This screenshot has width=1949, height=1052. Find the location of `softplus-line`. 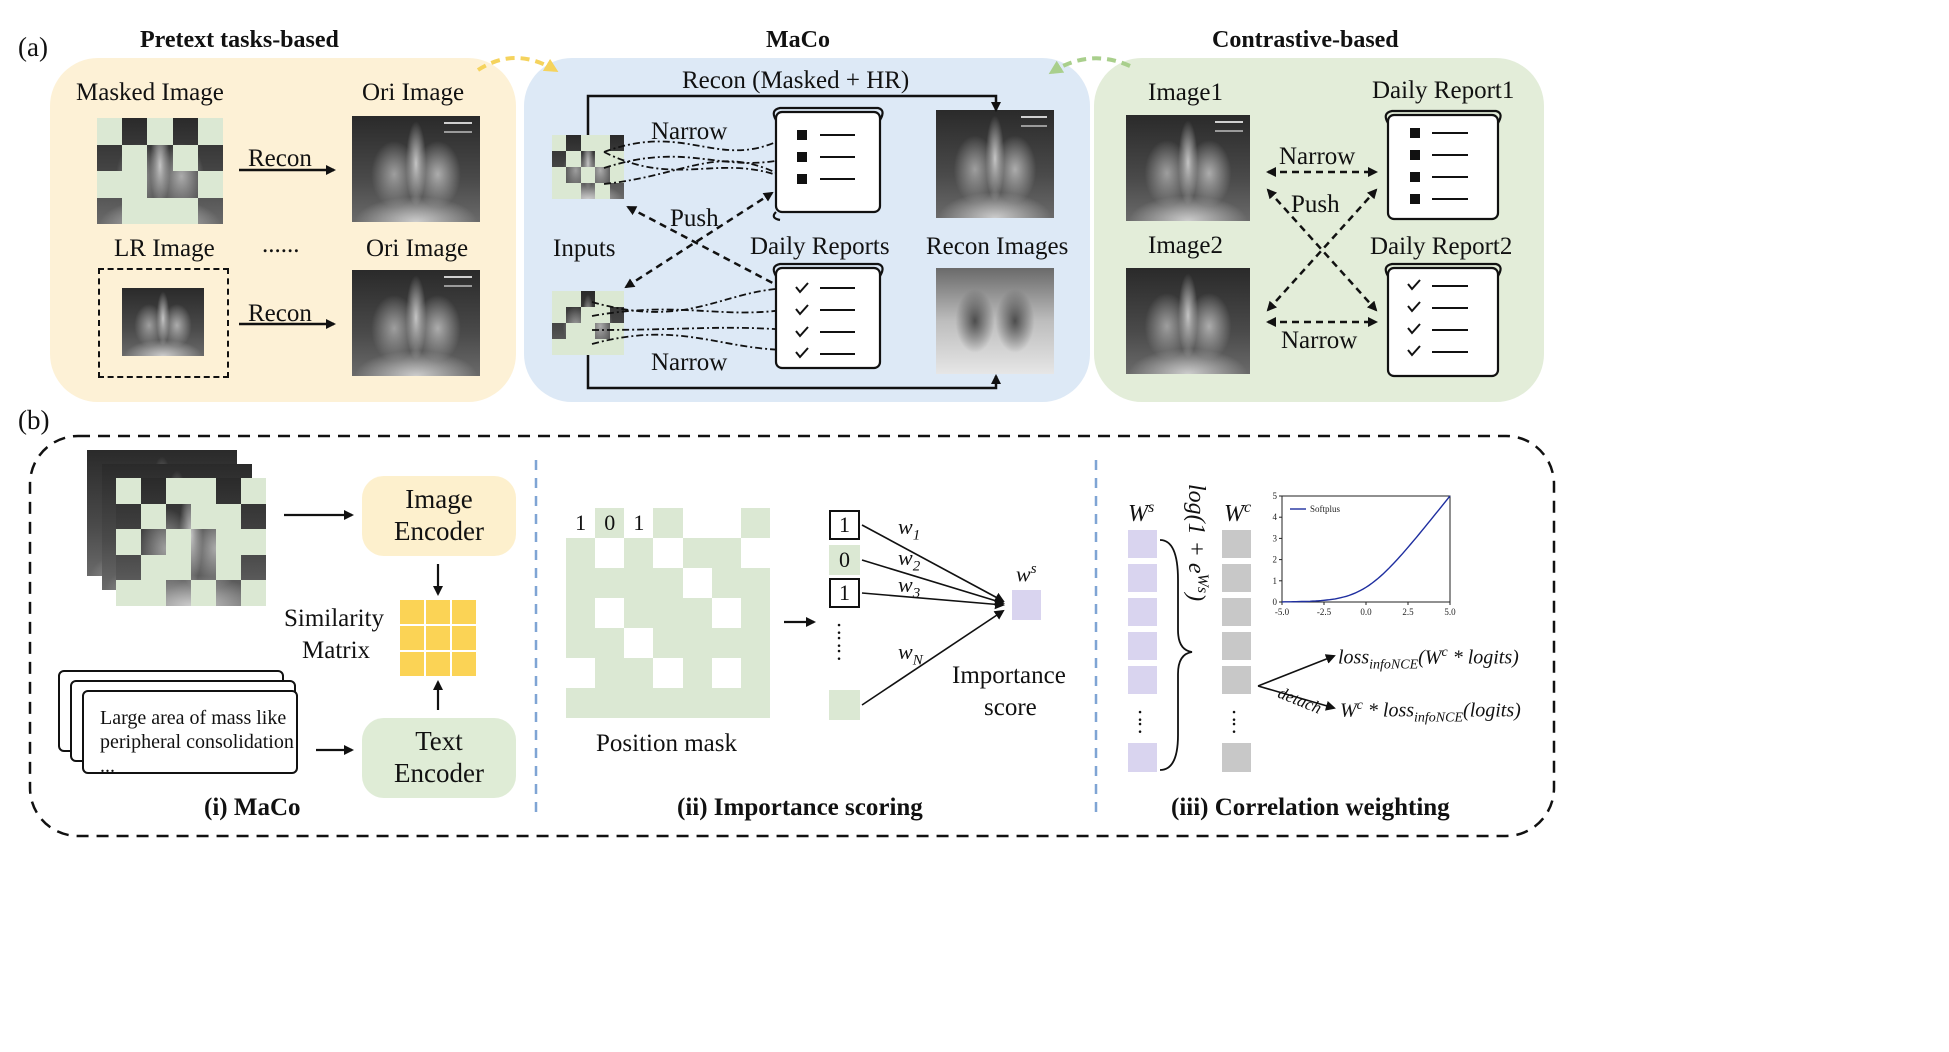

softplus-line is located at coordinates (1366, 549).